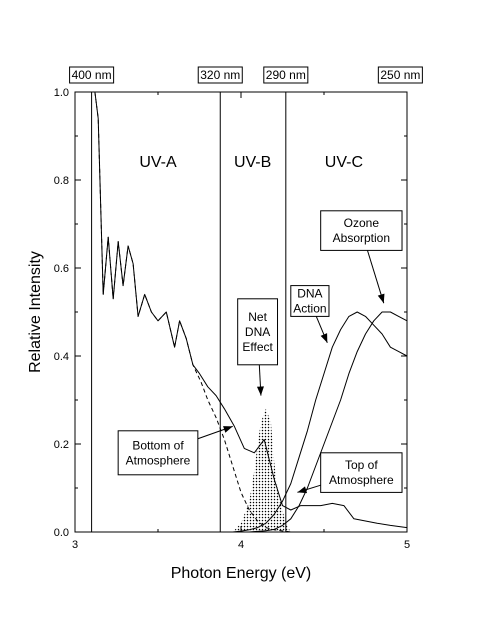  Describe the element at coordinates (241, 573) in the screenshot. I see `x-axis-title: Photon Energy (eV)` at that location.